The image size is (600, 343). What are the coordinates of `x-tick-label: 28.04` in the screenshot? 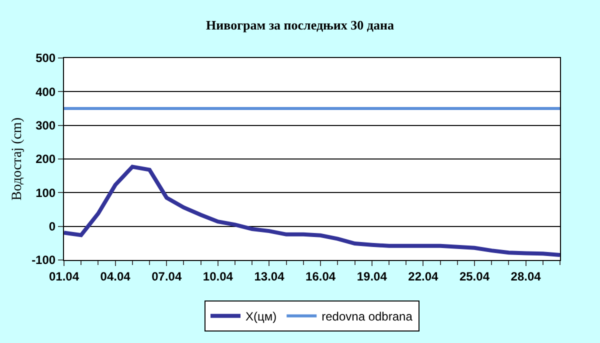 It's located at (526, 276).